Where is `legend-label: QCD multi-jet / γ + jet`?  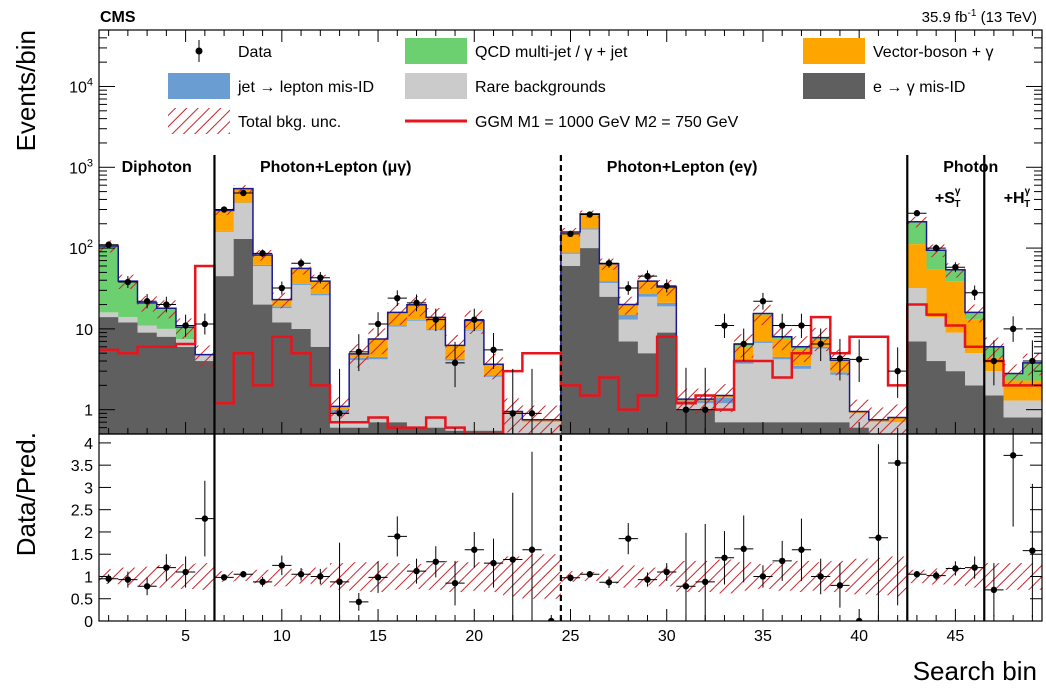
legend-label: QCD multi-jet / γ + jet is located at coordinates (551, 52).